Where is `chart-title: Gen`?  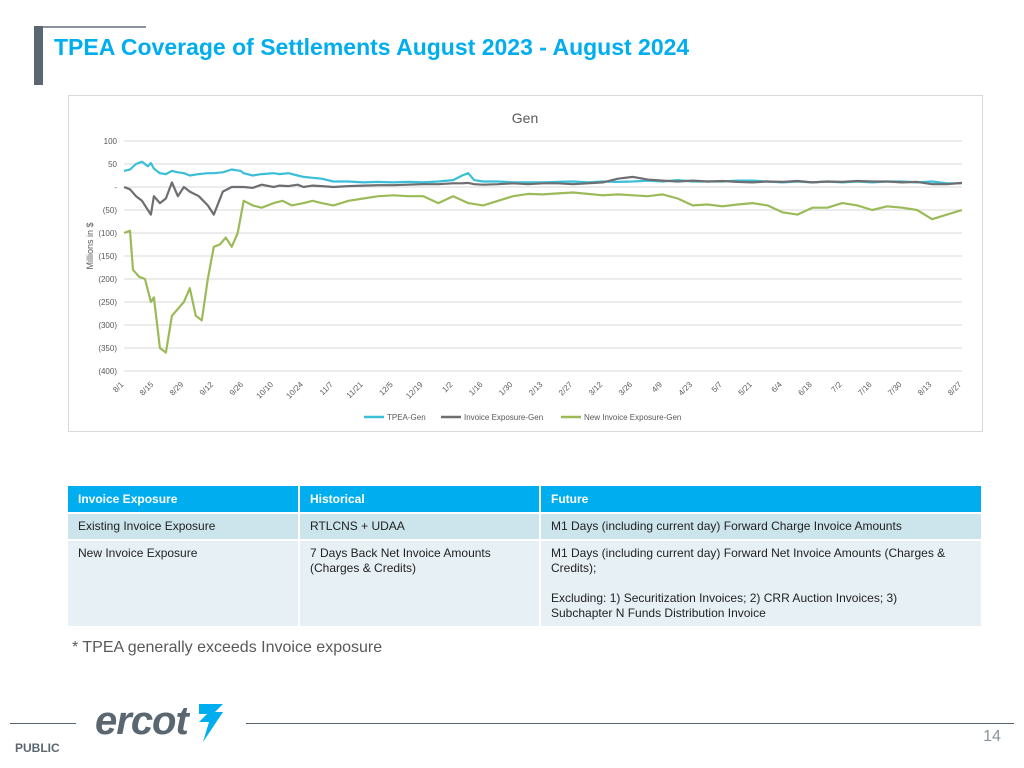
chart-title: Gen is located at coordinates (525, 118).